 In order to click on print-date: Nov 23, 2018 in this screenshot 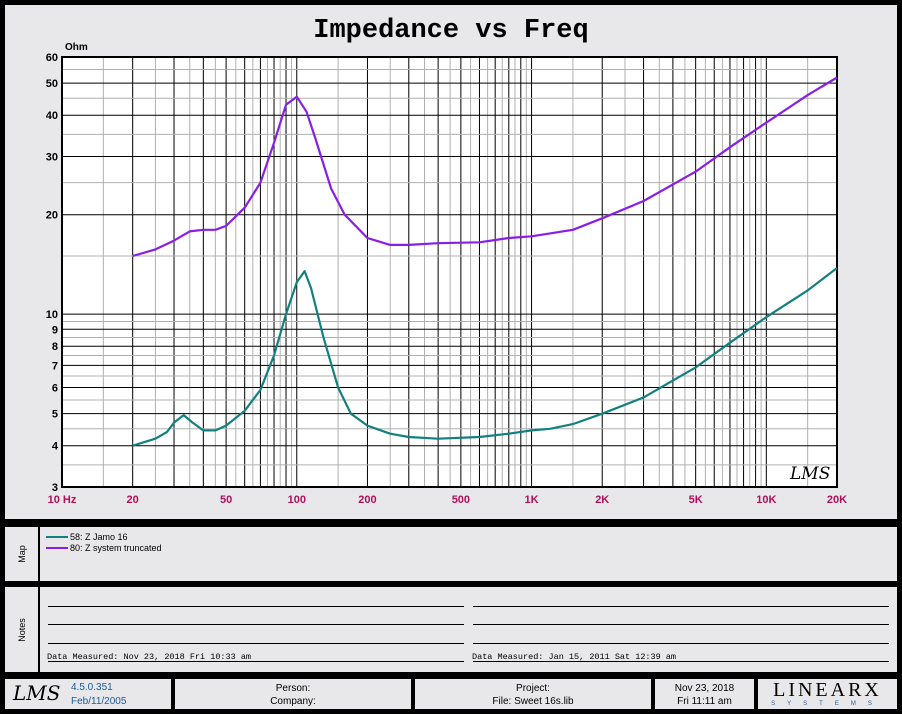, I will do `click(704, 688)`.